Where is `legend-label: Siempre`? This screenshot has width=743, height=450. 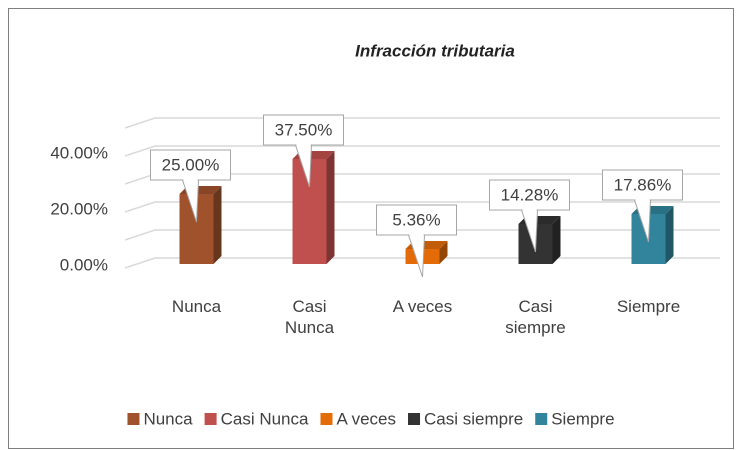
legend-label: Siempre is located at coordinates (582, 418).